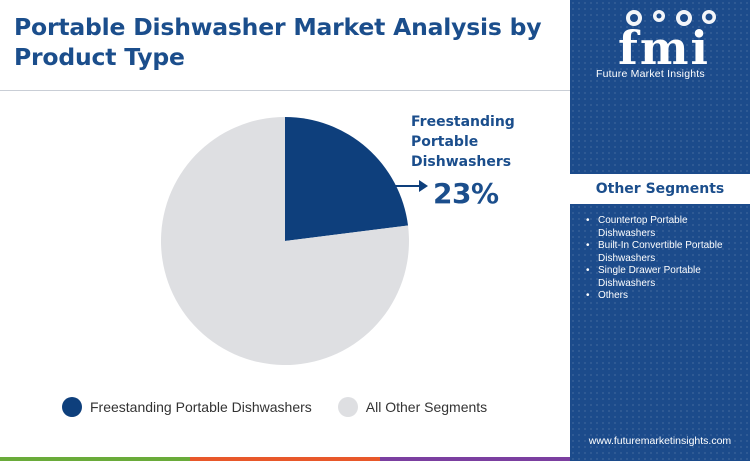  What do you see at coordinates (664, 277) in the screenshot?
I see `segment-item: Single Drawer Portable Dishwashers` at bounding box center [664, 277].